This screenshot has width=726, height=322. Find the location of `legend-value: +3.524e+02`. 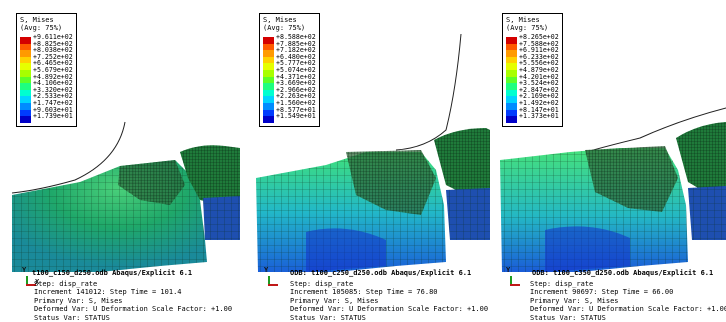

legend-value: +3.524e+02 is located at coordinates (539, 83).